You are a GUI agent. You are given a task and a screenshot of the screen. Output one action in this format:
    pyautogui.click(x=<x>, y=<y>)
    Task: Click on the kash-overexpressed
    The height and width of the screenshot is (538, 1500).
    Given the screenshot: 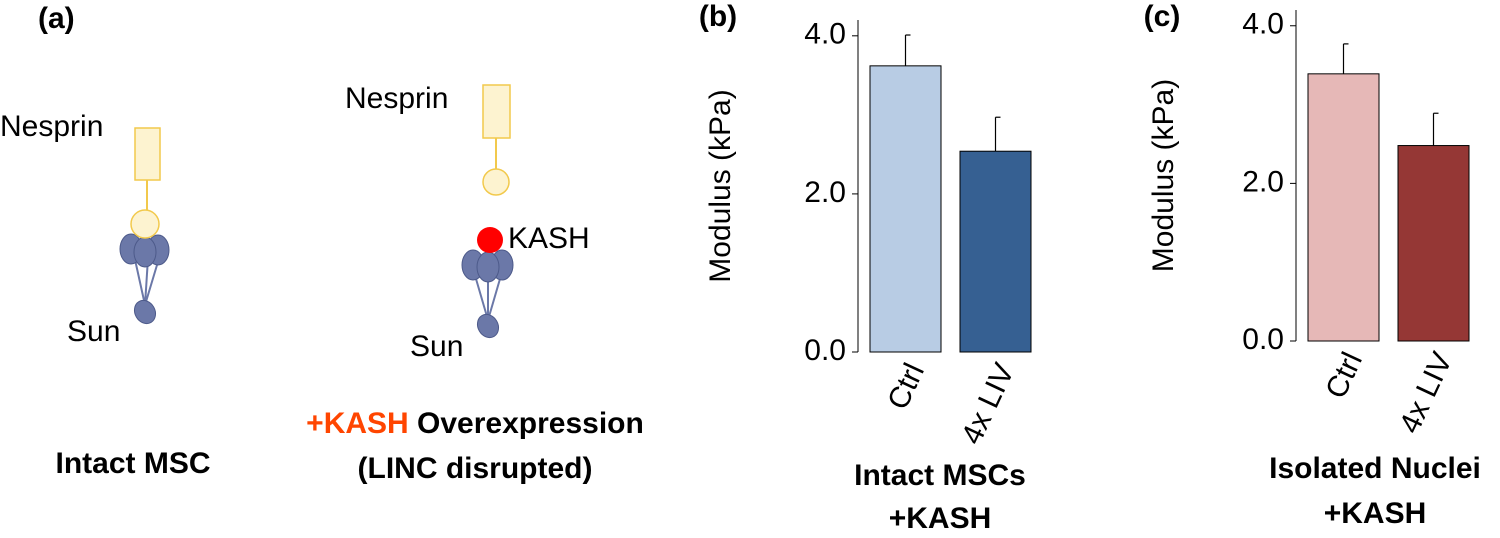 What is the action you would take?
    pyautogui.click(x=490, y=240)
    